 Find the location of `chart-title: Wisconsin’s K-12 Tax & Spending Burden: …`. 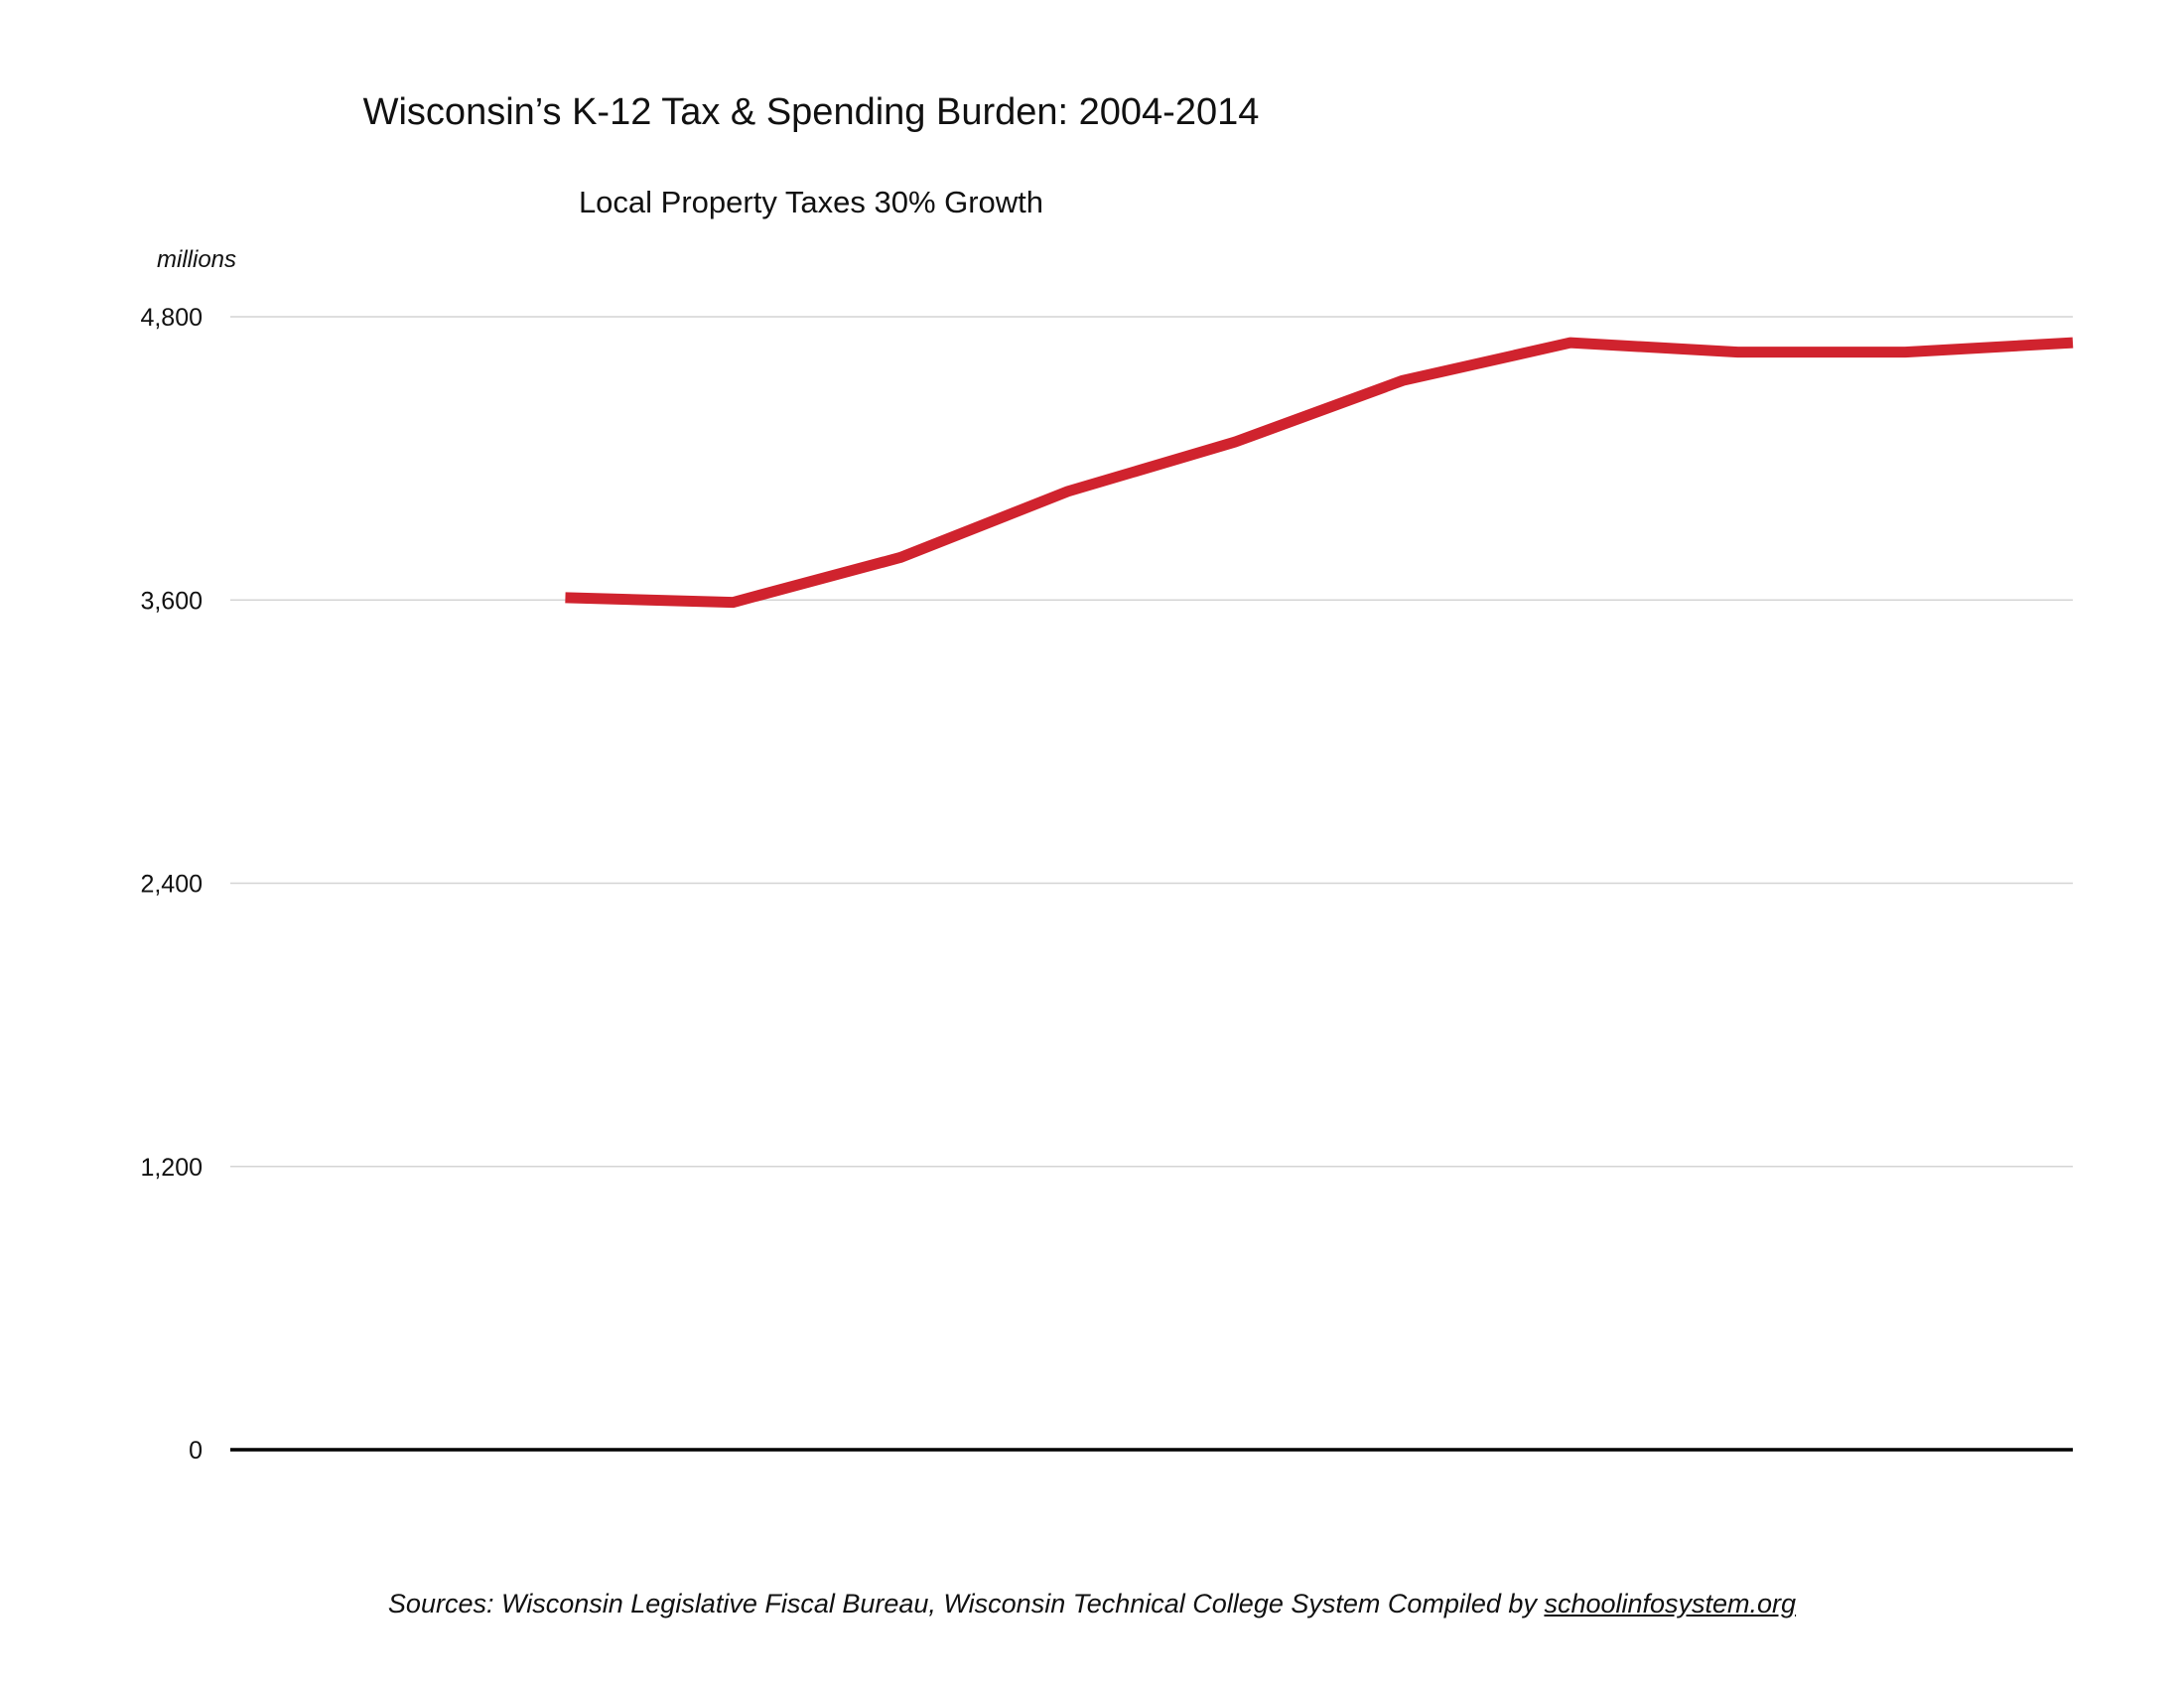

chart-title: Wisconsin’s K-12 Tax & Spending Burden: … is located at coordinates (811, 112).